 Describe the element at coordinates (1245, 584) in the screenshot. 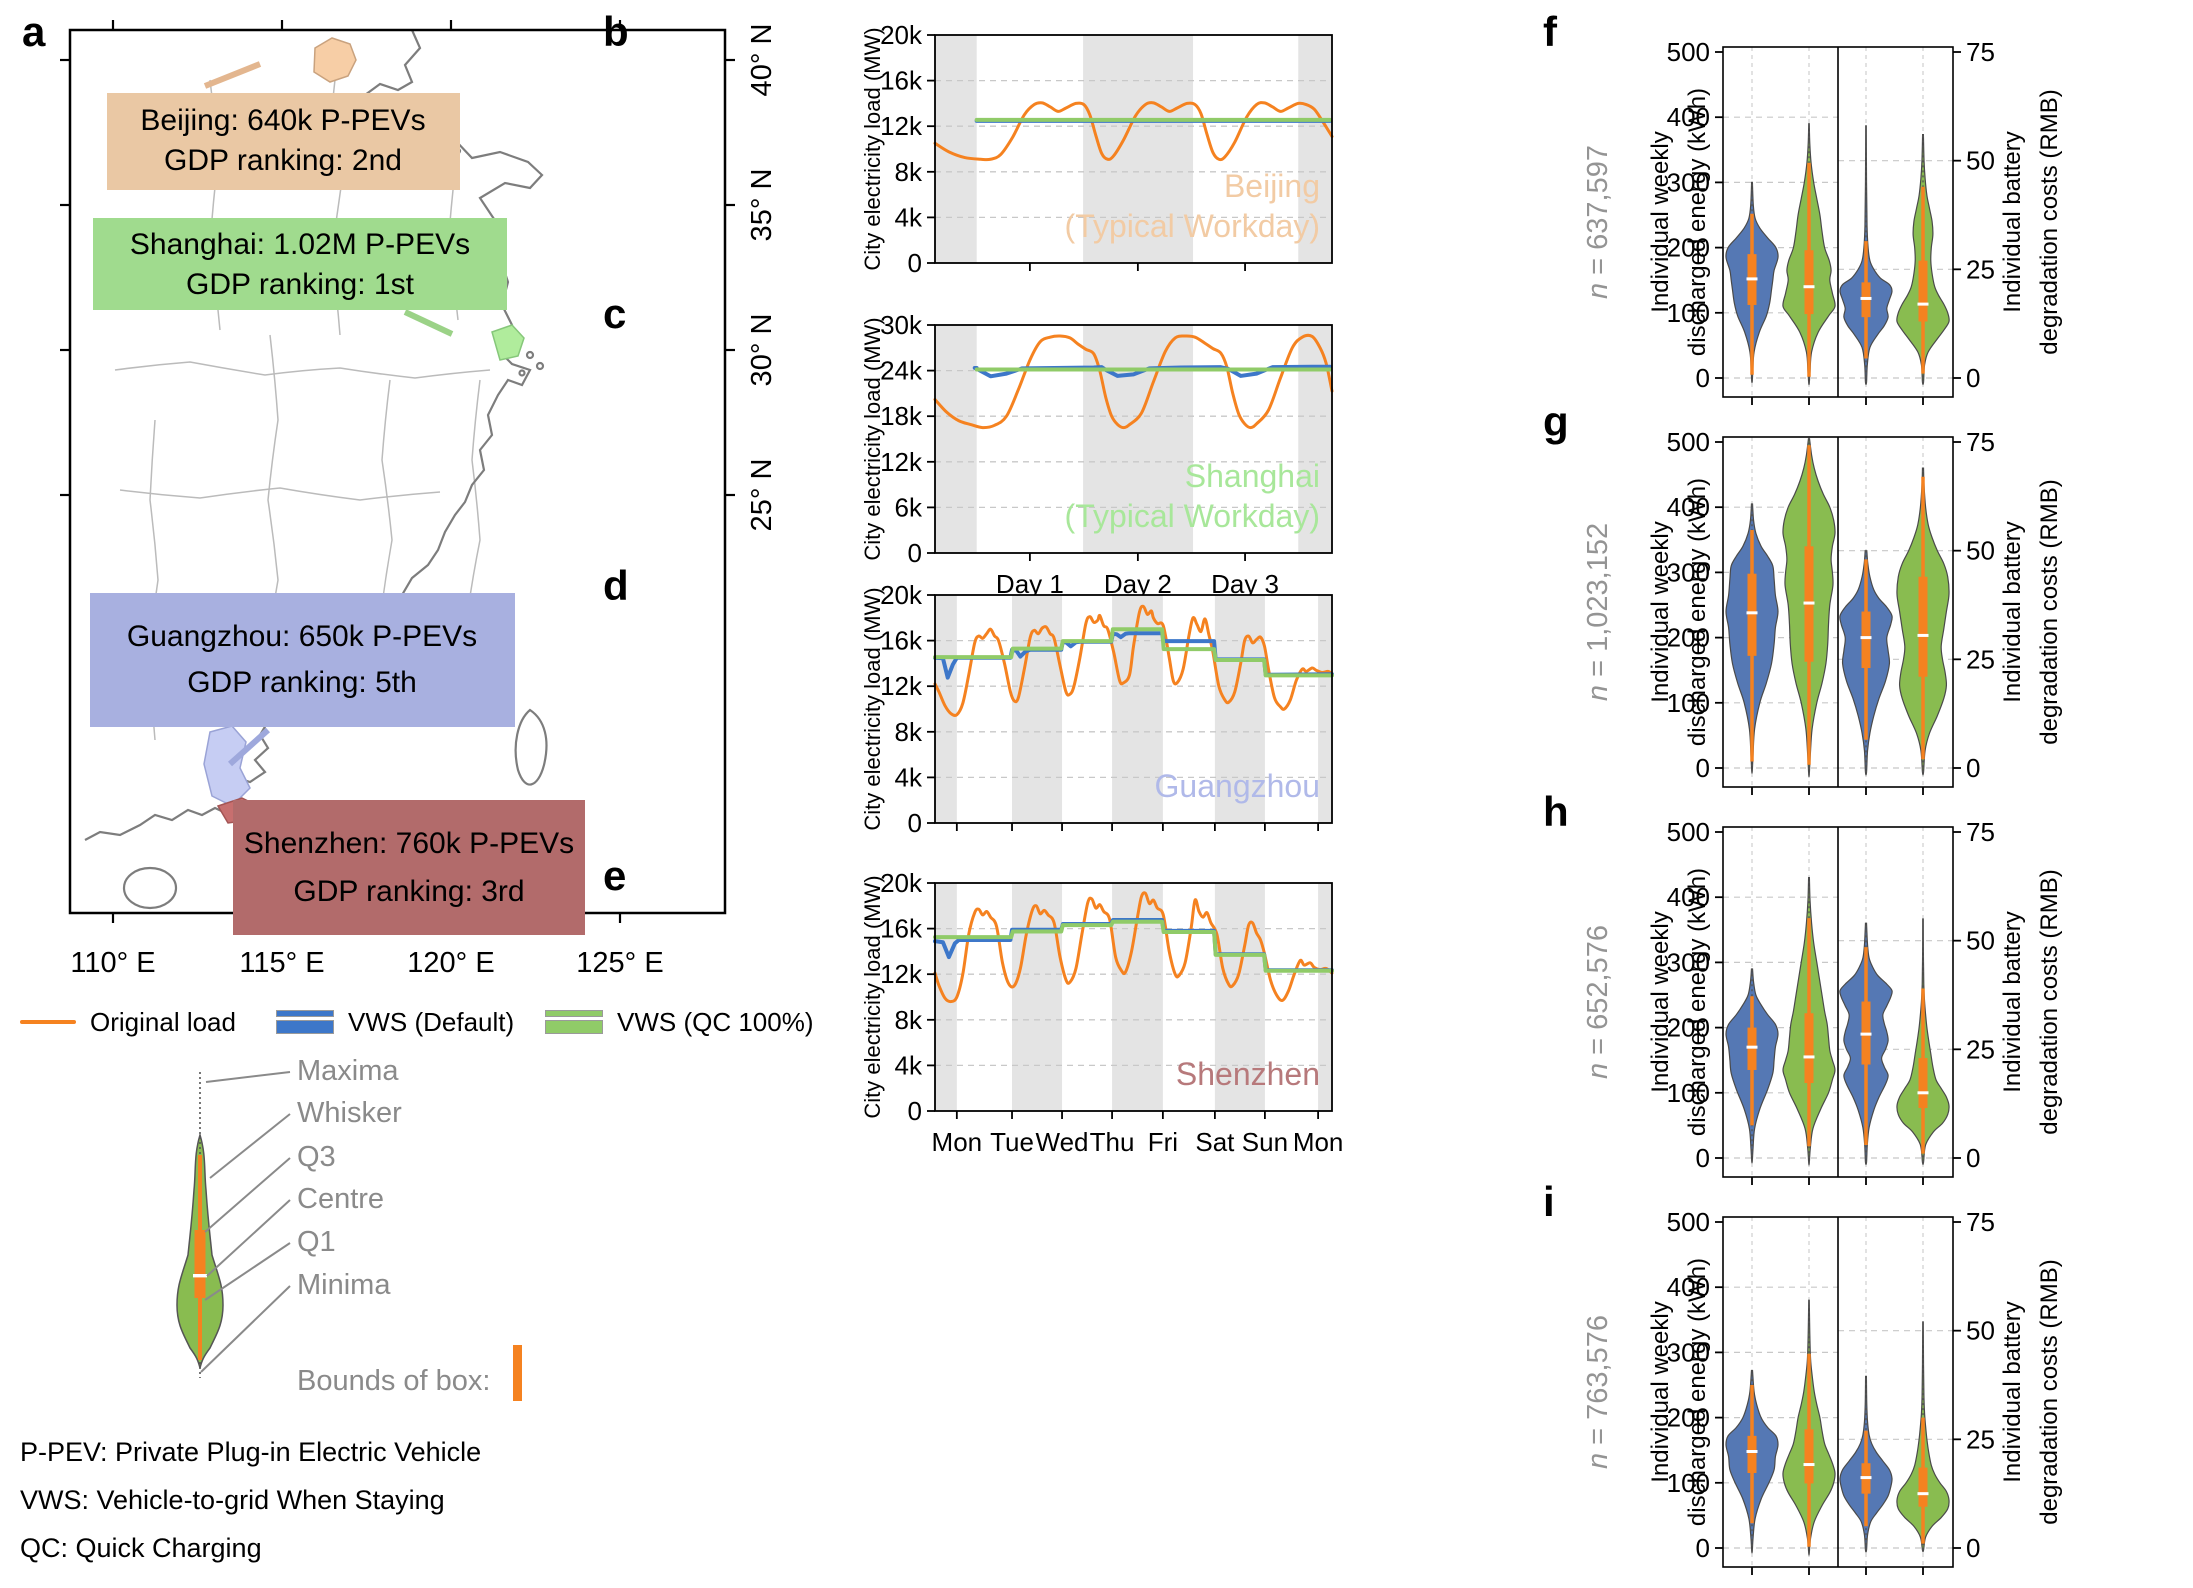

I see `x-tick-label: Day 3` at that location.